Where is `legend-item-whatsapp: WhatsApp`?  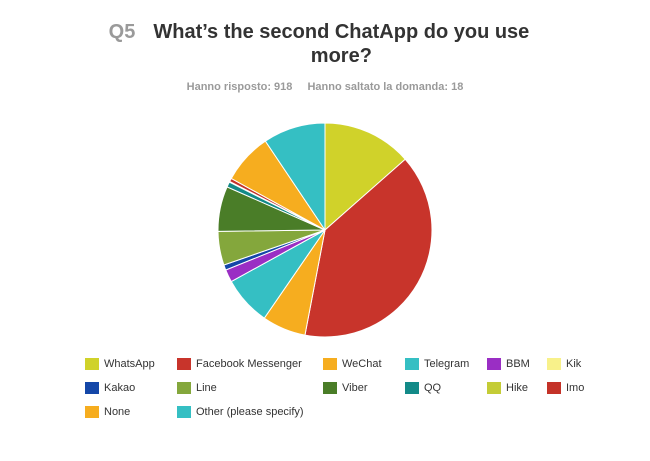
legend-item-whatsapp: WhatsApp is located at coordinates (120, 364).